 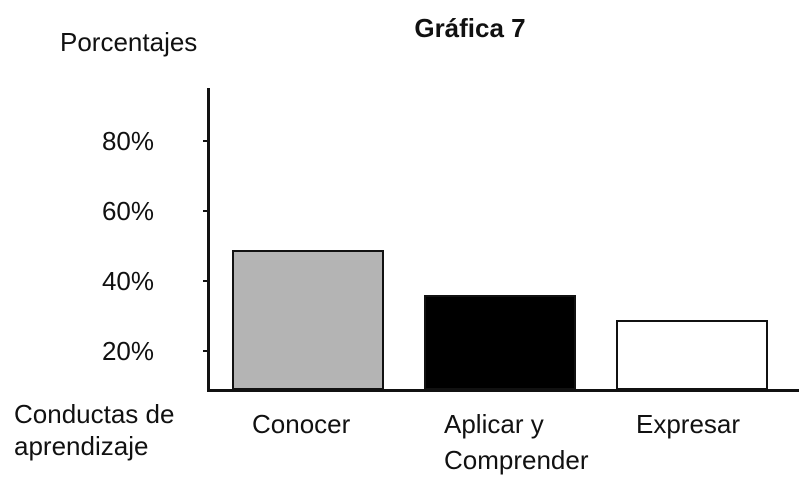 I want to click on y-tick-label: 80%, so click(x=127, y=140).